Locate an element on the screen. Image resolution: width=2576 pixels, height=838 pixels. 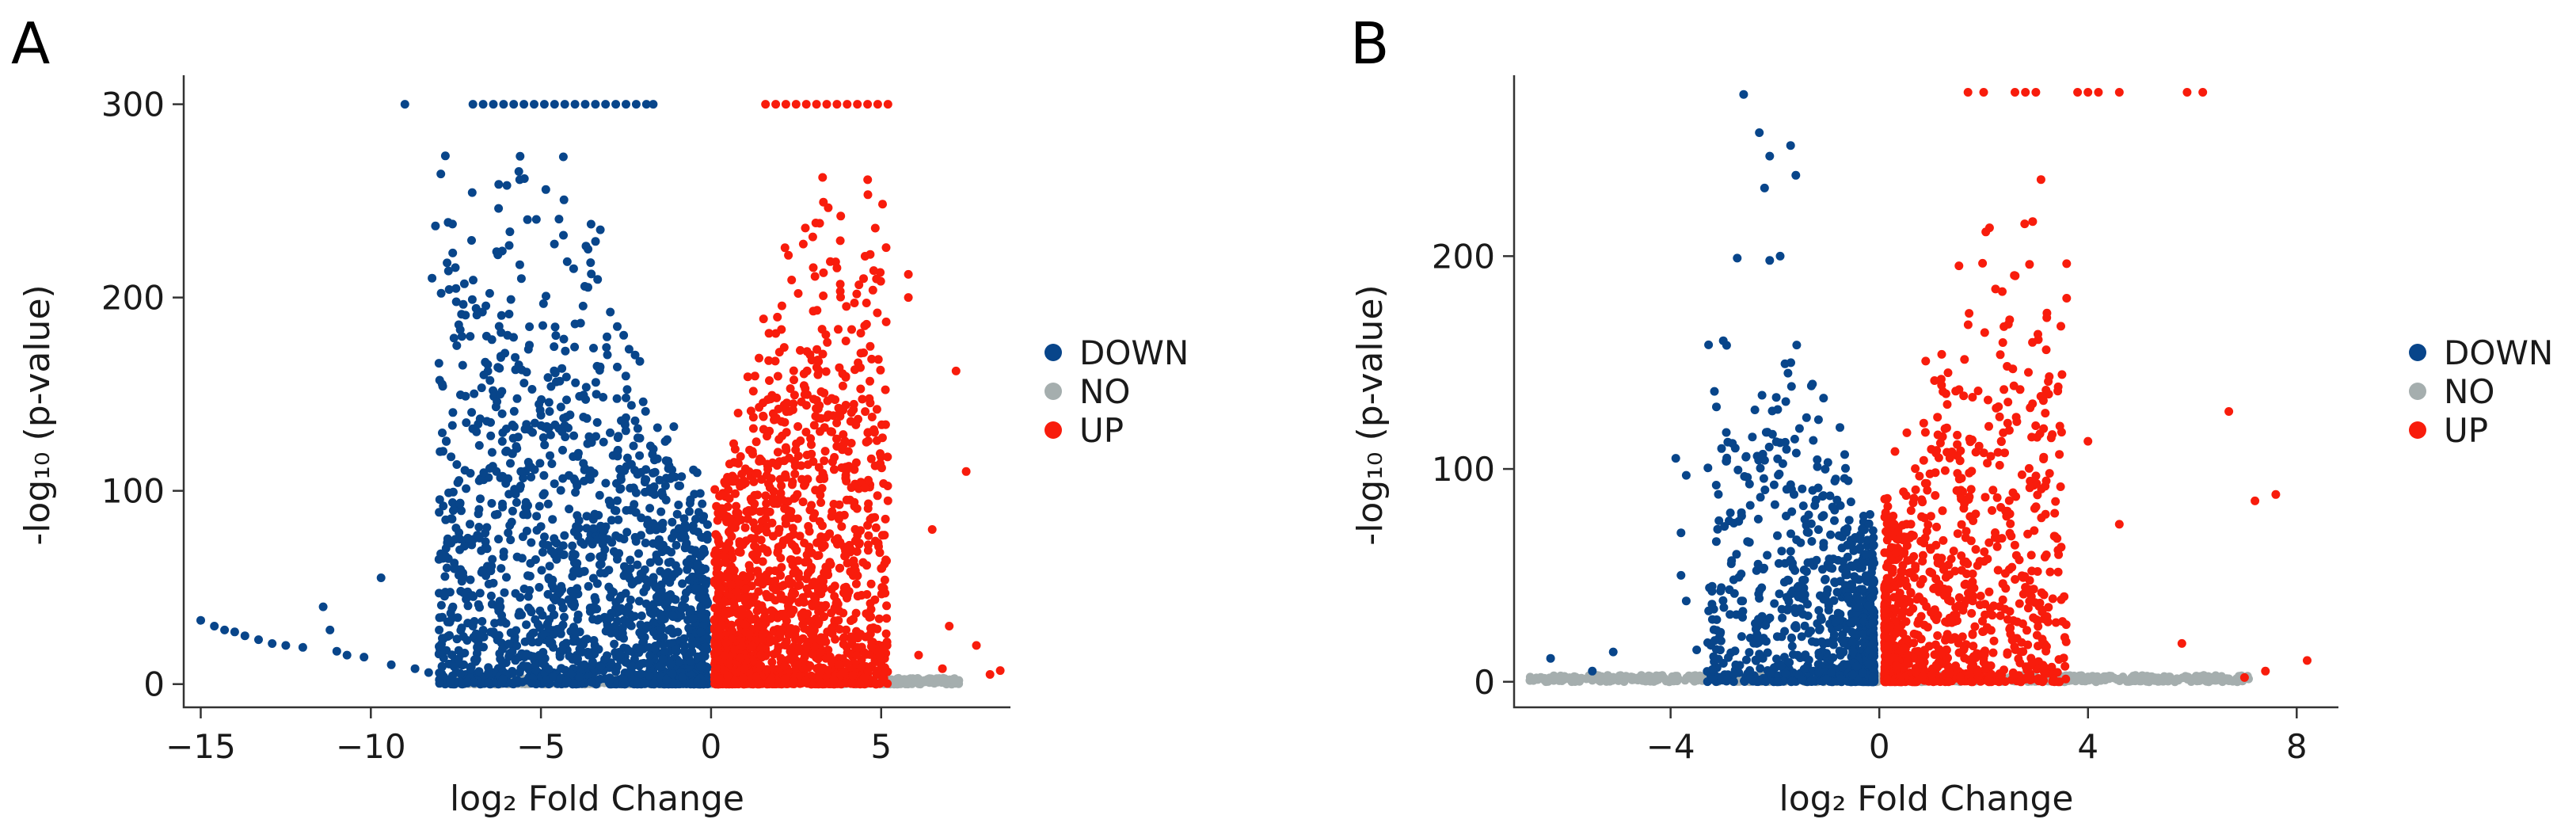
y-tick-label: 0 is located at coordinates (154, 684).